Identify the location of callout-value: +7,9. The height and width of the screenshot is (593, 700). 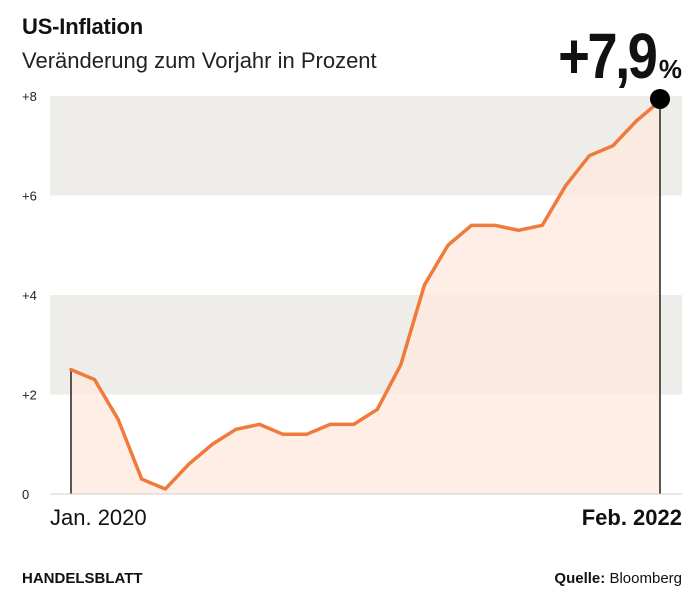
(607, 56).